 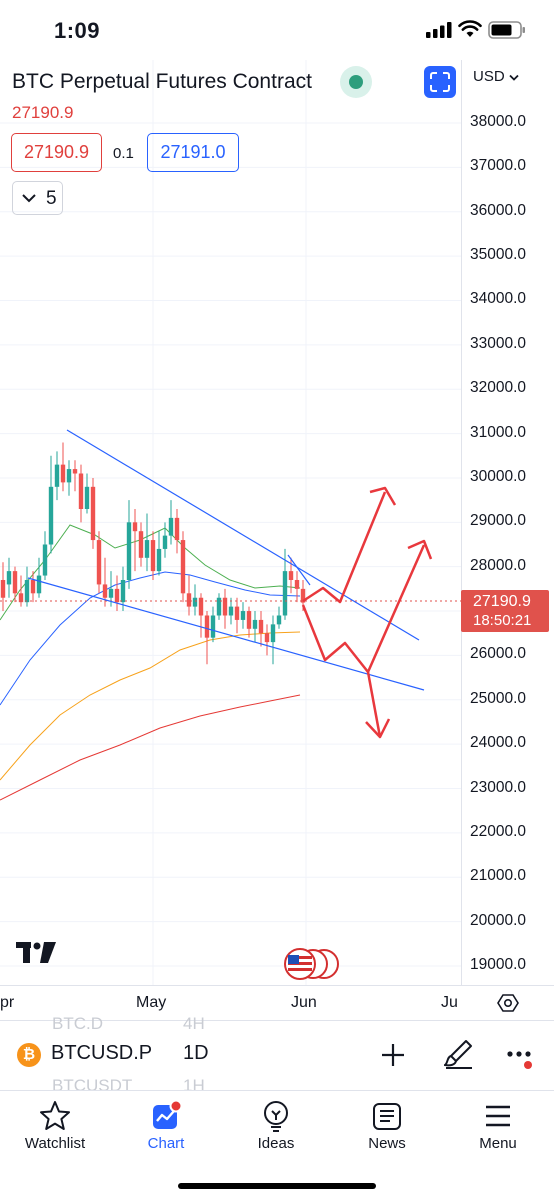 I want to click on add-plus-icon, so click(x=393, y=1055).